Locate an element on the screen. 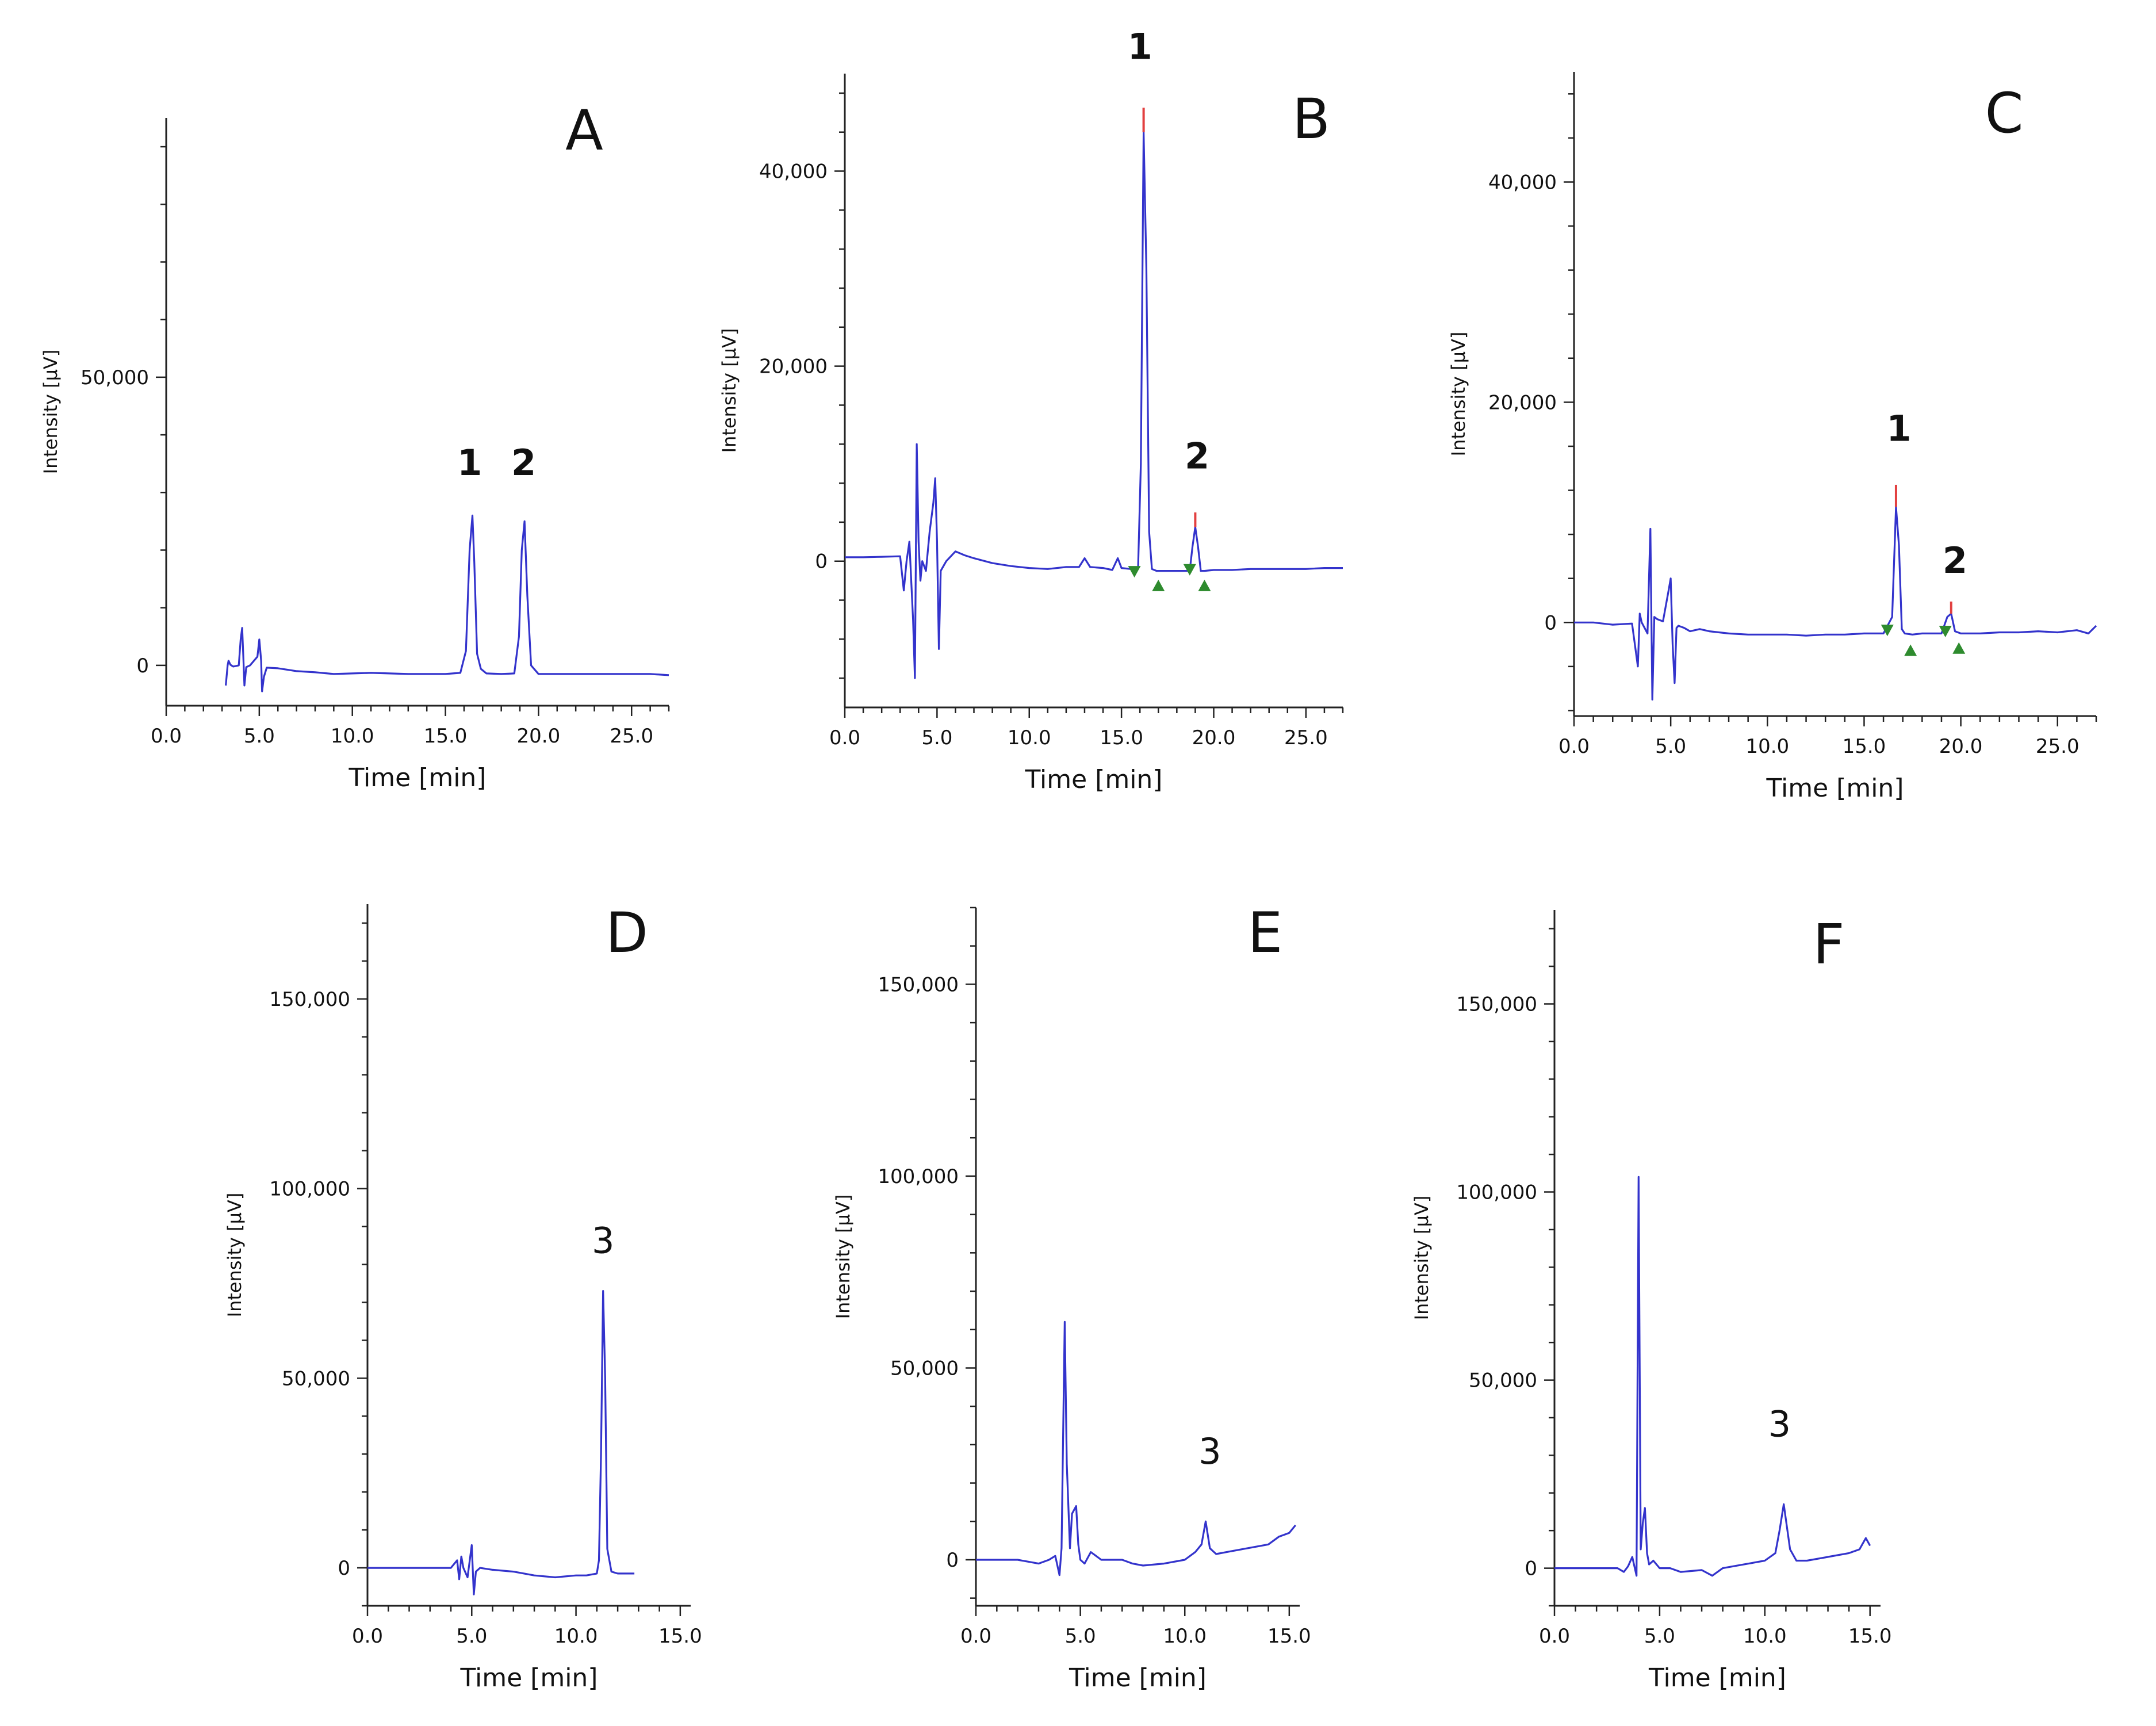  panel-letter: C is located at coordinates (2004, 113).